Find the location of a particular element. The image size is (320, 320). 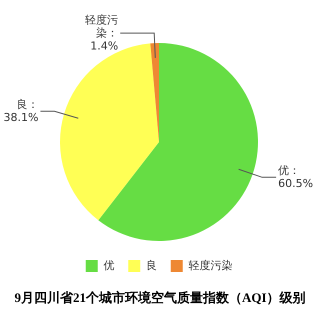

legend-label: 良 is located at coordinates (151, 265).